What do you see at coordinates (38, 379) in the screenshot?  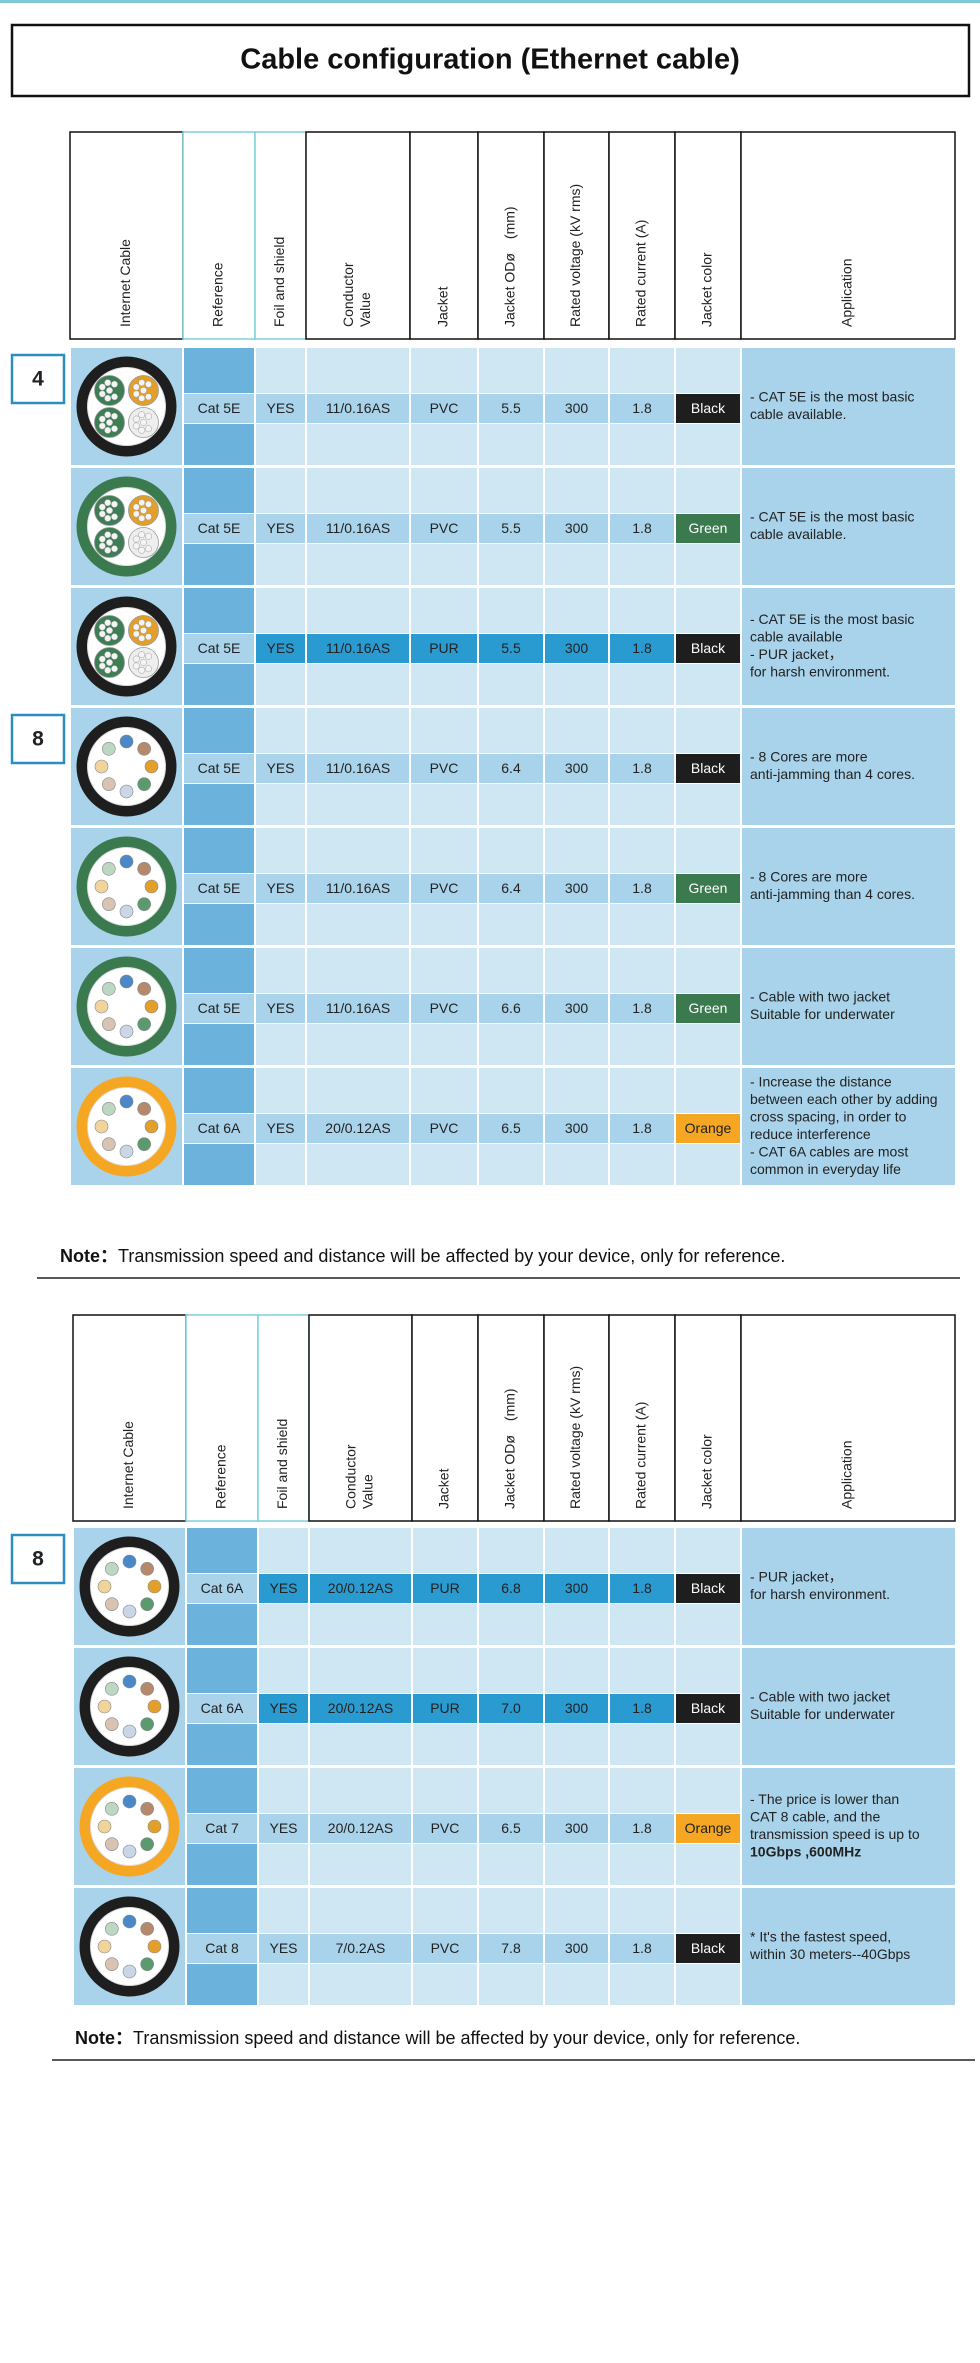 I see `group-label: 4` at bounding box center [38, 379].